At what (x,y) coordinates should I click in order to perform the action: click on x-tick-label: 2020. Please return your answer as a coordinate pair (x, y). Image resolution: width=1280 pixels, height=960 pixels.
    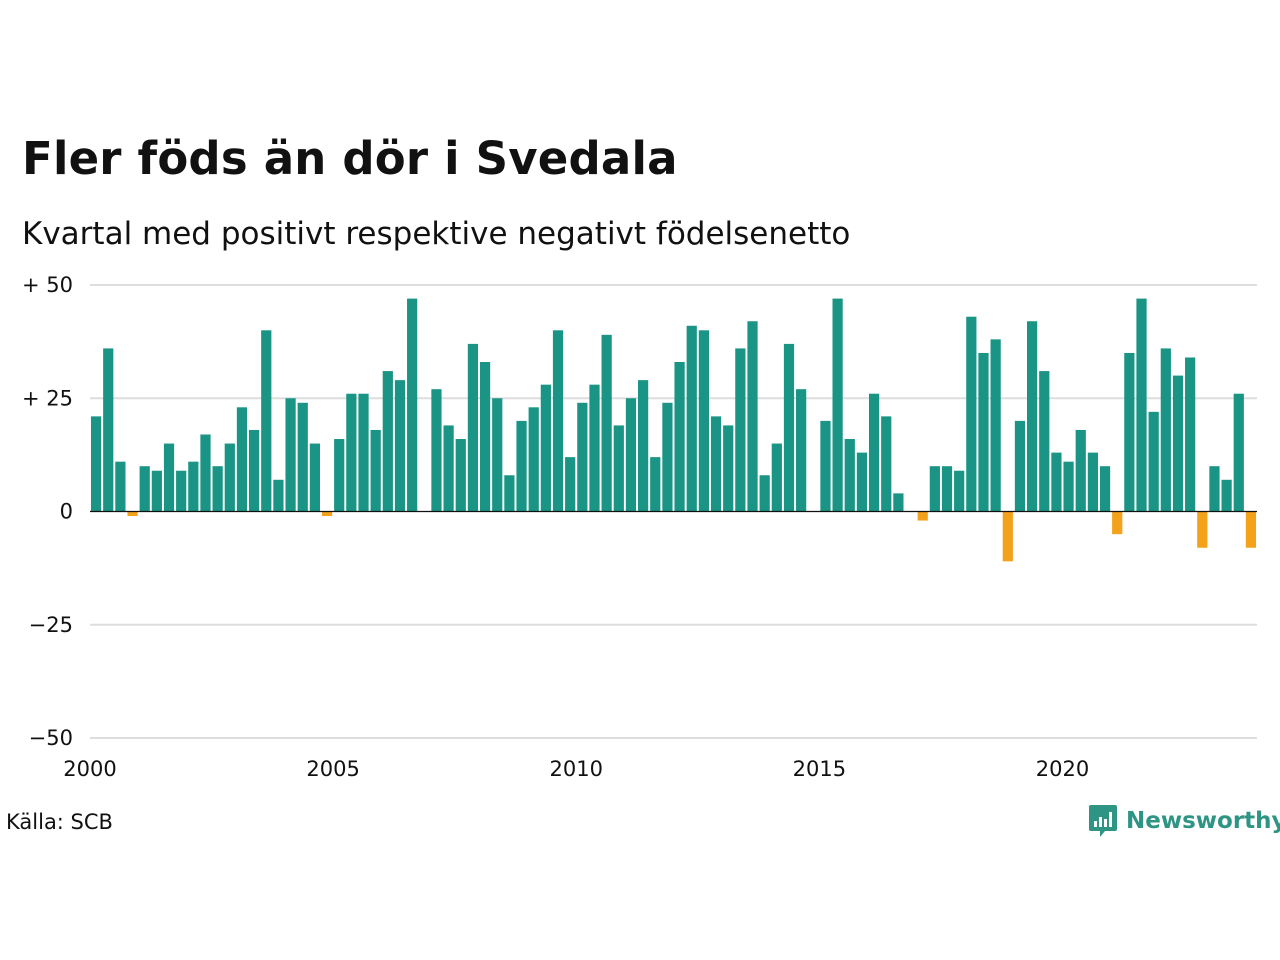
    Looking at the image, I should click on (1062, 769).